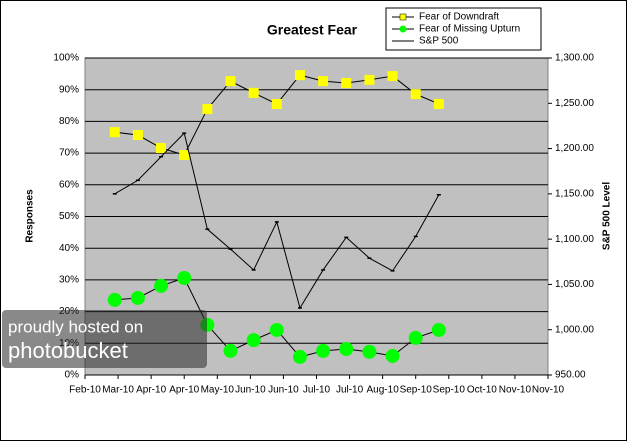 This screenshot has height=441, width=627. What do you see at coordinates (118, 390) in the screenshot?
I see `x-tick-label: Mar-10` at bounding box center [118, 390].